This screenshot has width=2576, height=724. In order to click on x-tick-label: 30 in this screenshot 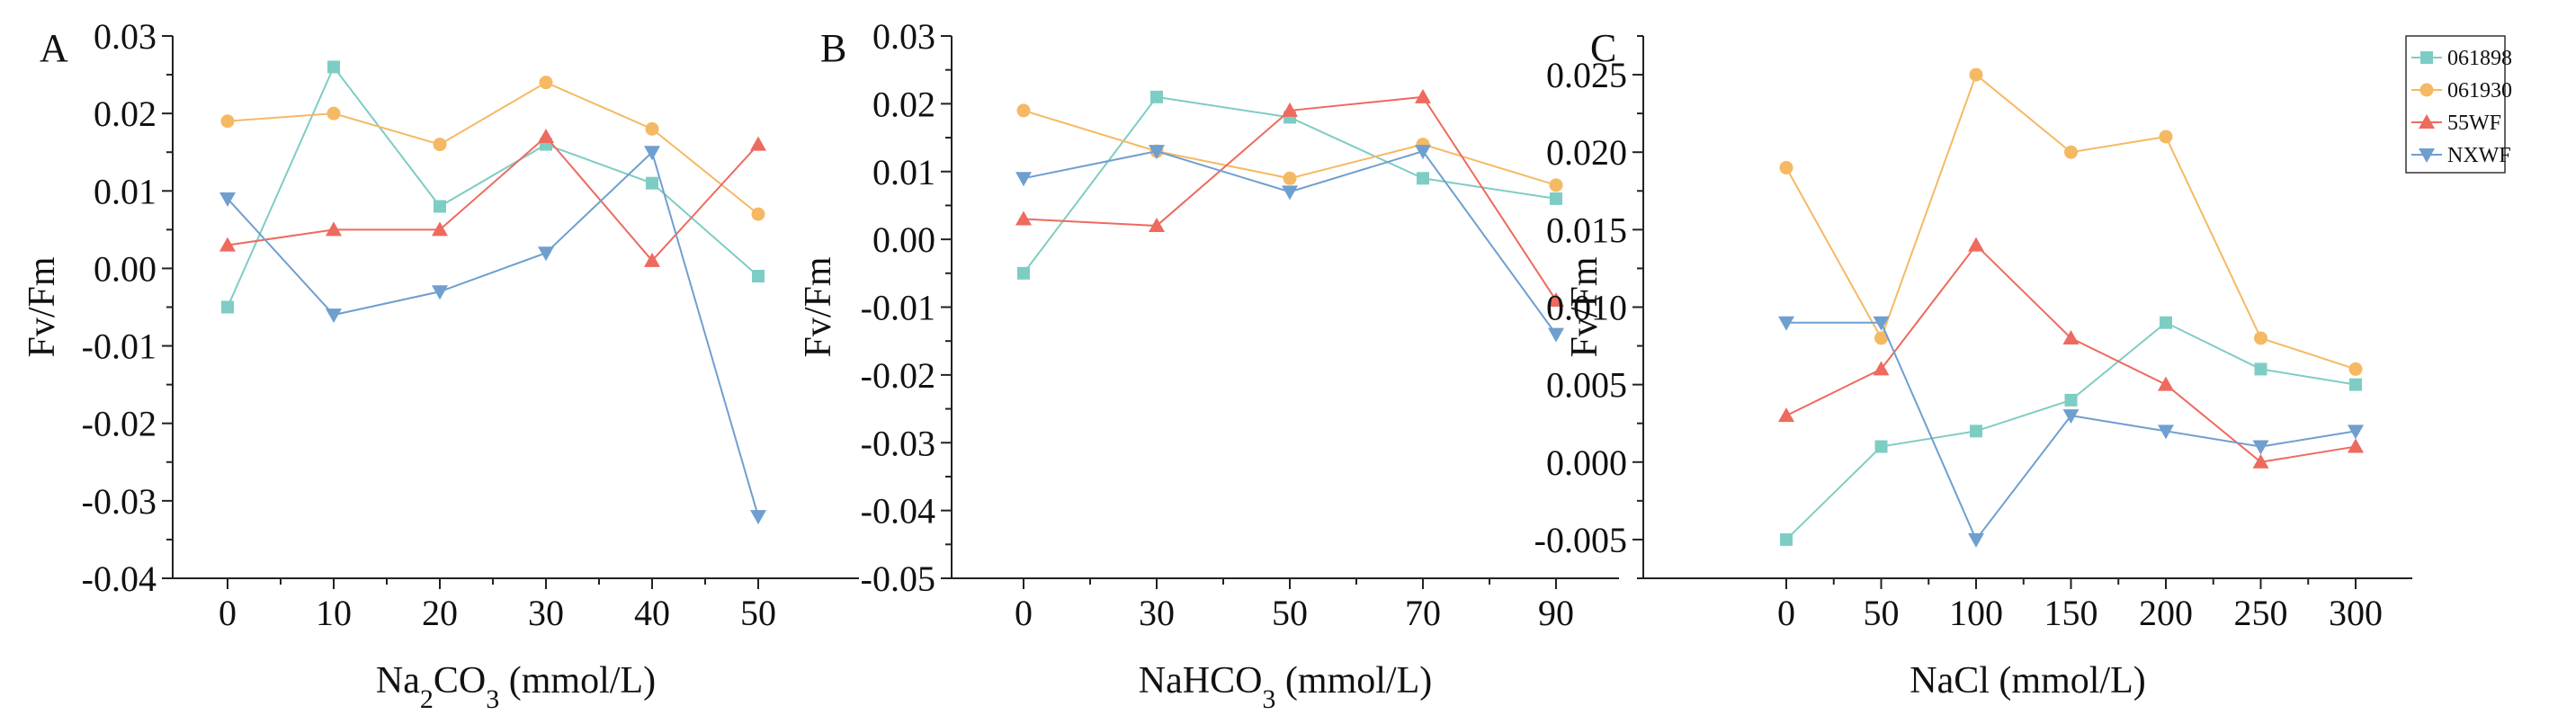, I will do `click(1157, 613)`.